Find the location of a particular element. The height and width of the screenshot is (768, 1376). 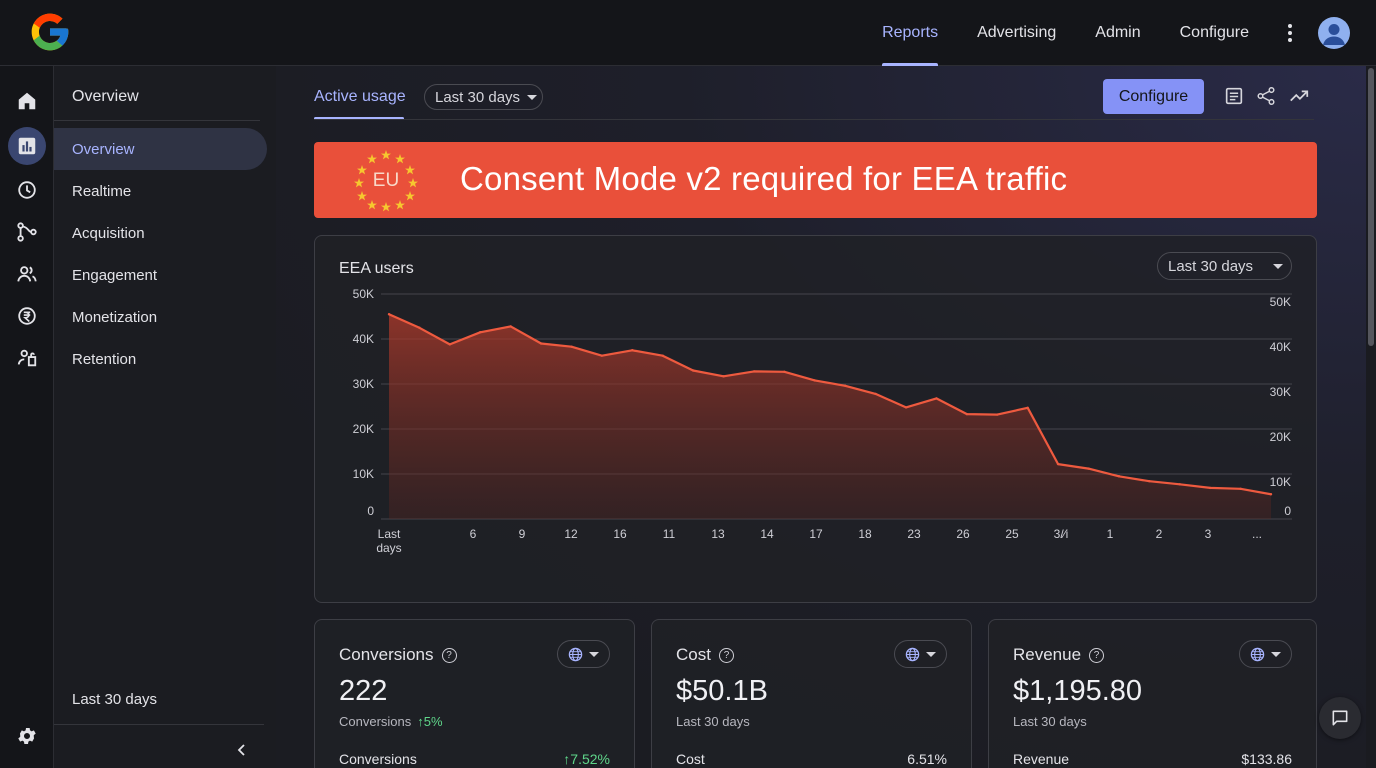

rail-retention is located at coordinates (27, 358).